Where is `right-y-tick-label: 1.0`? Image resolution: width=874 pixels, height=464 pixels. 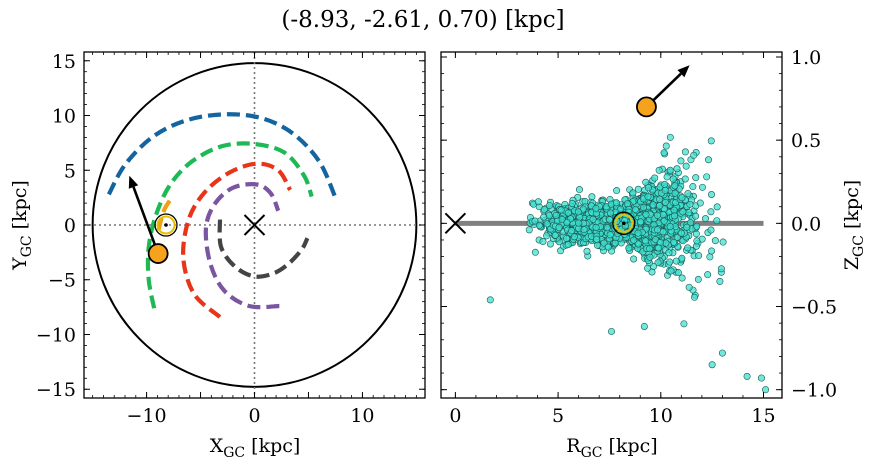 right-y-tick-label: 1.0 is located at coordinates (806, 58).